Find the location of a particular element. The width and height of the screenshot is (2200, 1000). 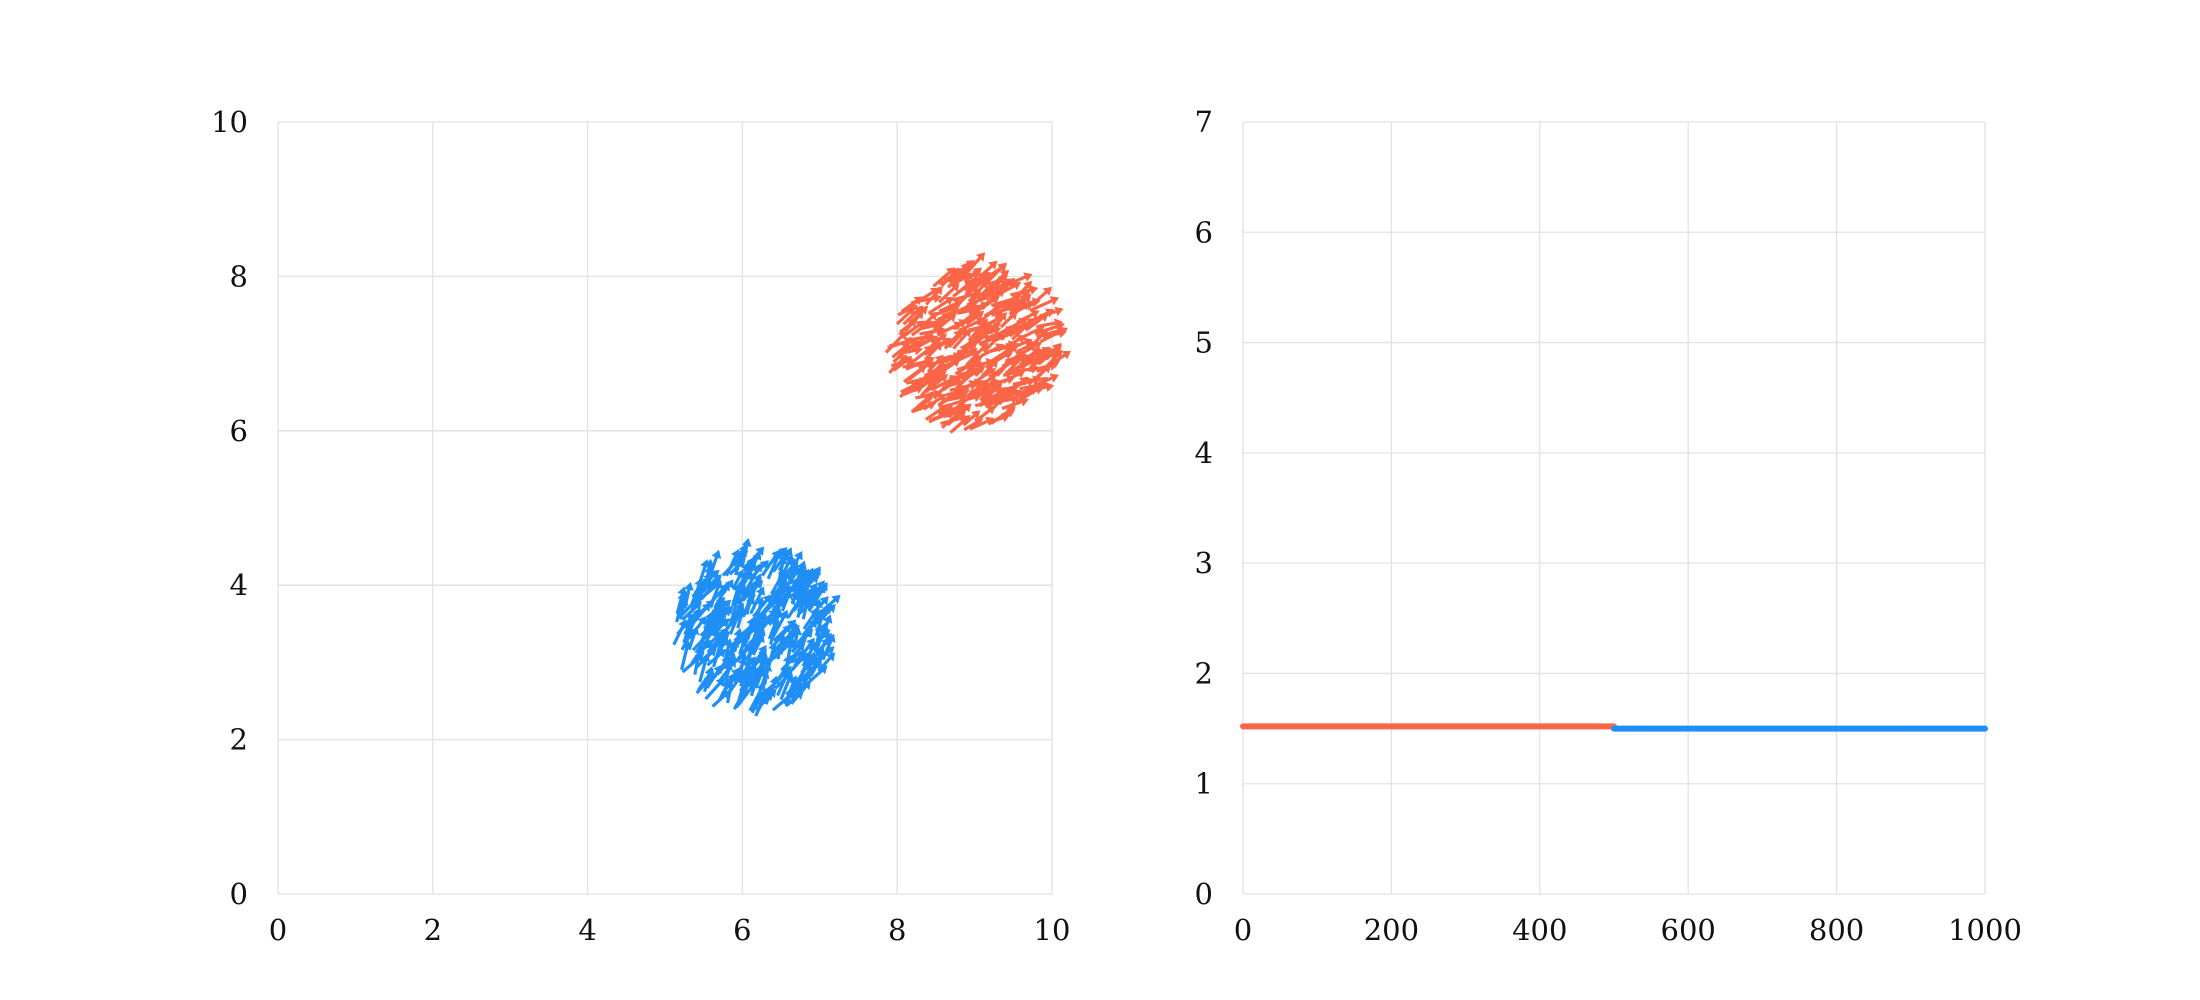

left-arrow-points is located at coordinates (871, 484).